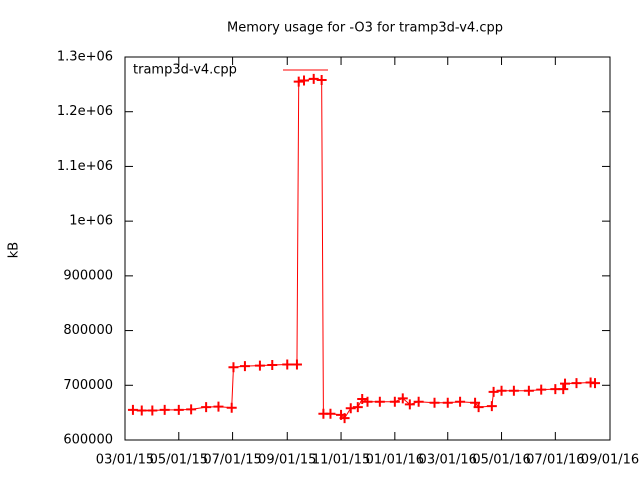  Describe the element at coordinates (341, 460) in the screenshot. I see `x-tick-label: 11/01/15` at that location.